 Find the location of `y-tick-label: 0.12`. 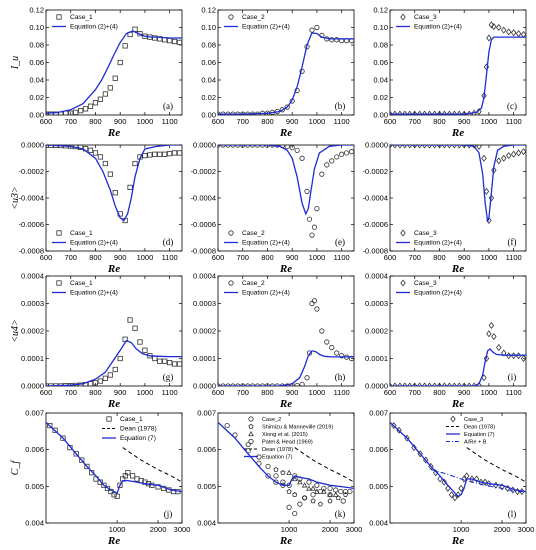

y-tick-label: 0.12 is located at coordinates (208, 10).